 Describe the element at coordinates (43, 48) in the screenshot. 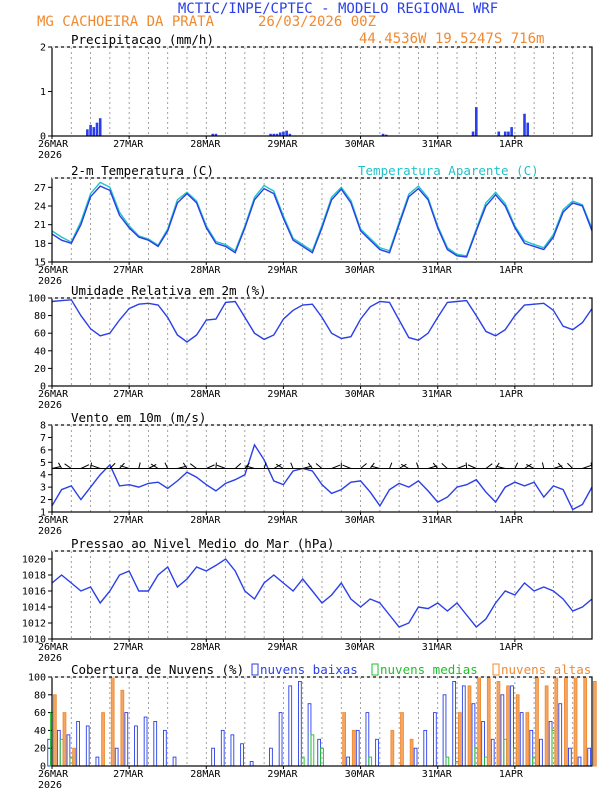

I see `y-tick-label: 2` at that location.